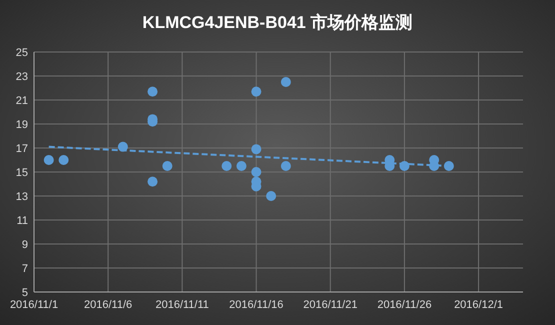  I want to click on y-tick-label: 9, so click(25, 245).